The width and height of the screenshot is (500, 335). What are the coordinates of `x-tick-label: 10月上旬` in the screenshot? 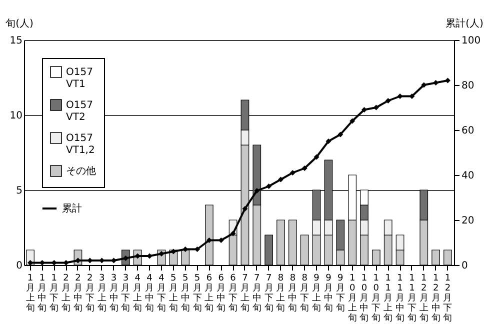 It's located at (352, 299).